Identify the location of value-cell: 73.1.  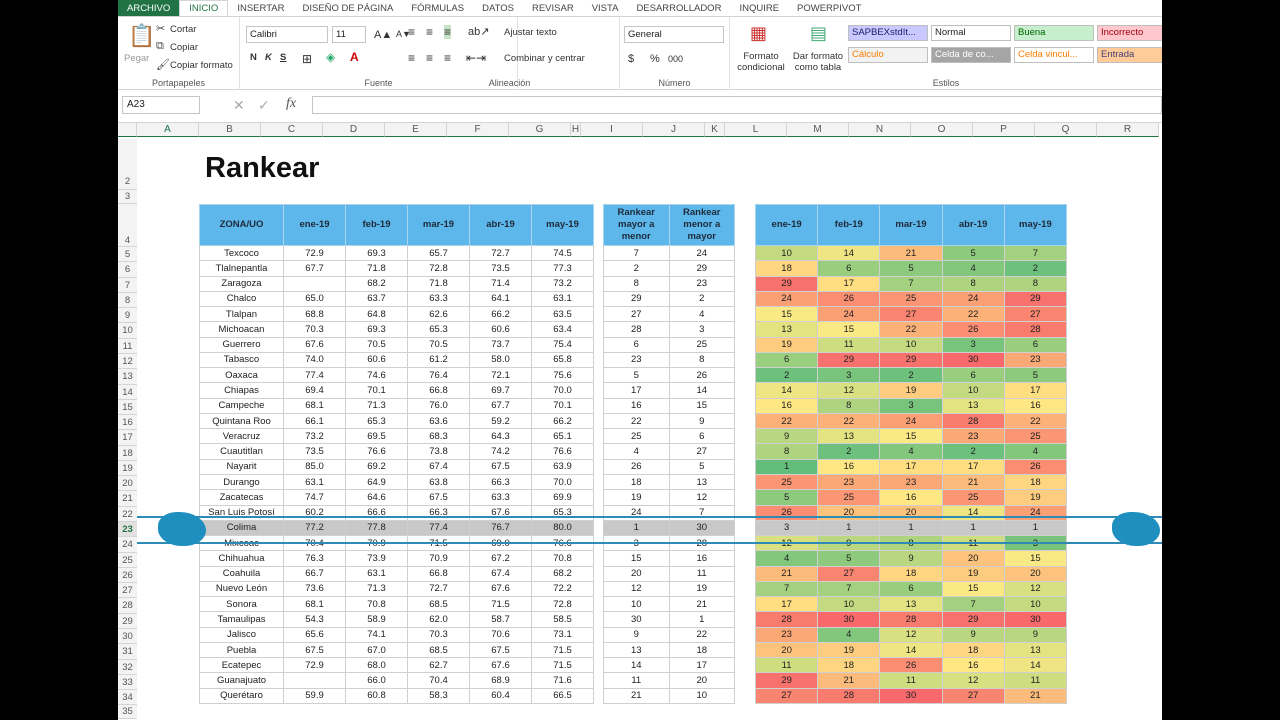
(562, 634).